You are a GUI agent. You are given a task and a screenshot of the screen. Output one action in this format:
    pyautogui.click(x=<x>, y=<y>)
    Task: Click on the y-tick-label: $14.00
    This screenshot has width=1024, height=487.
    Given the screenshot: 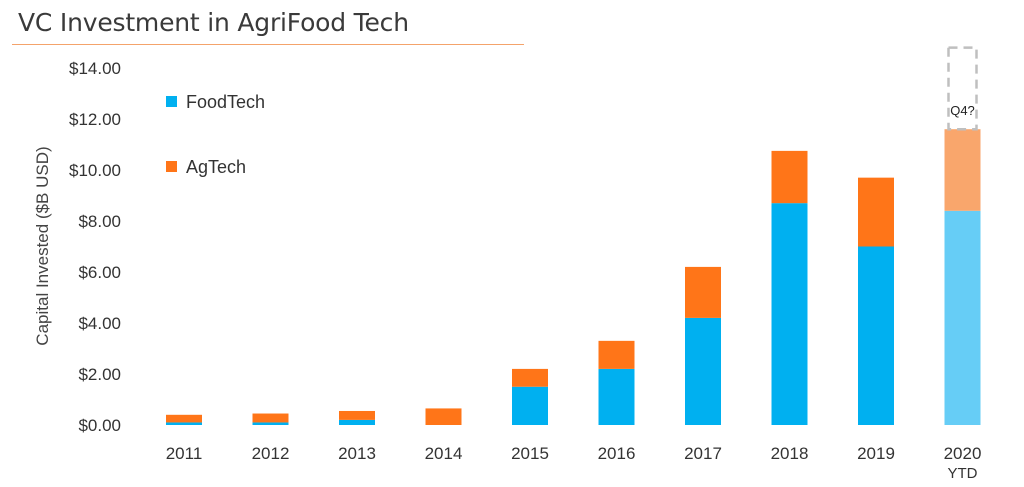 What is the action you would take?
    pyautogui.click(x=95, y=68)
    